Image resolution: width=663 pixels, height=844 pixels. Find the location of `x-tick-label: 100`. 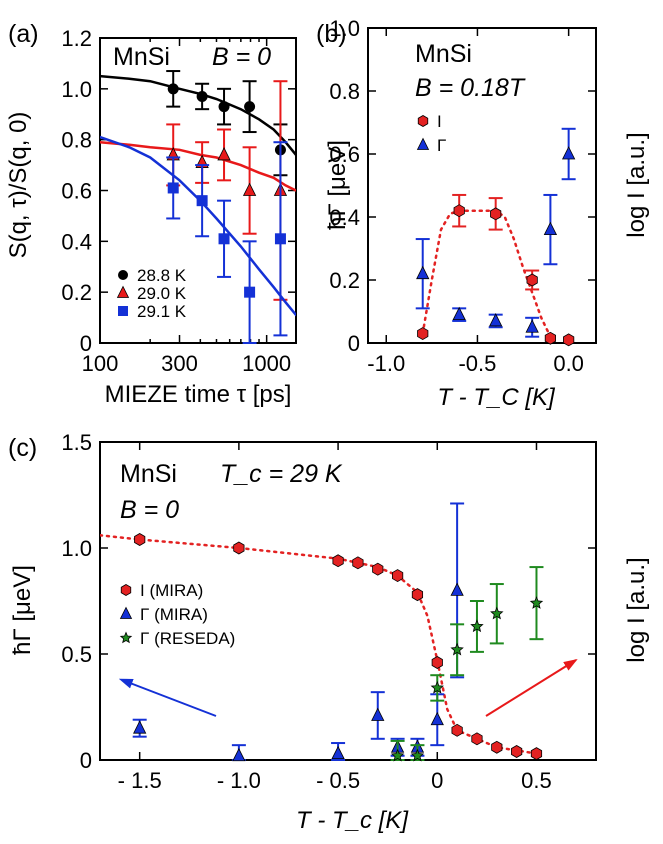

x-tick-label: 100 is located at coordinates (100, 363).